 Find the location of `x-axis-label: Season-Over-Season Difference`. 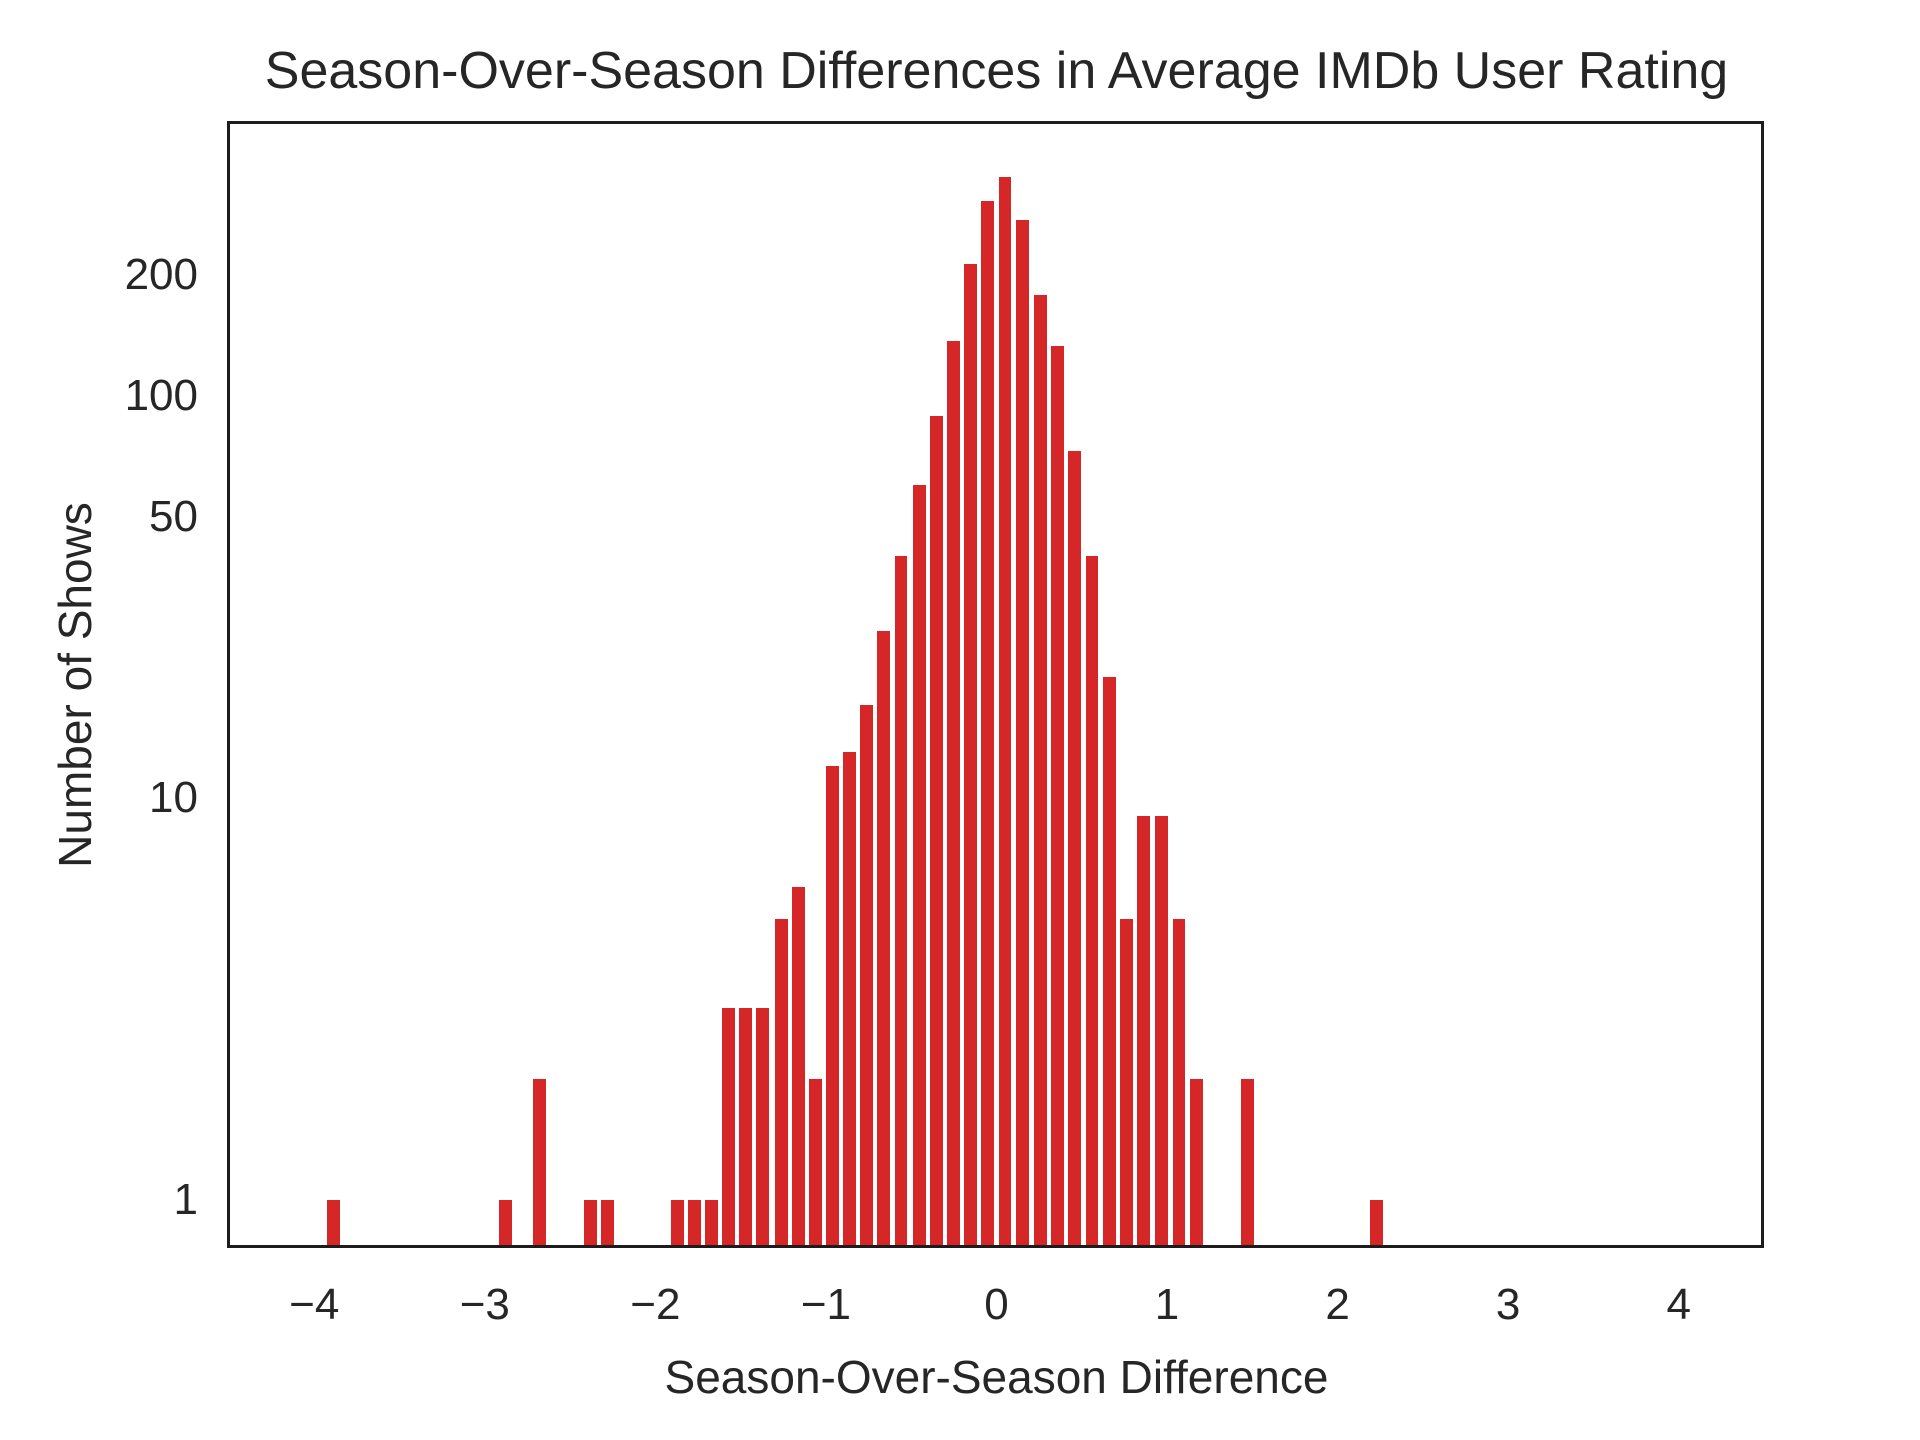

x-axis-label: Season-Over-Season Difference is located at coordinates (996, 1377).